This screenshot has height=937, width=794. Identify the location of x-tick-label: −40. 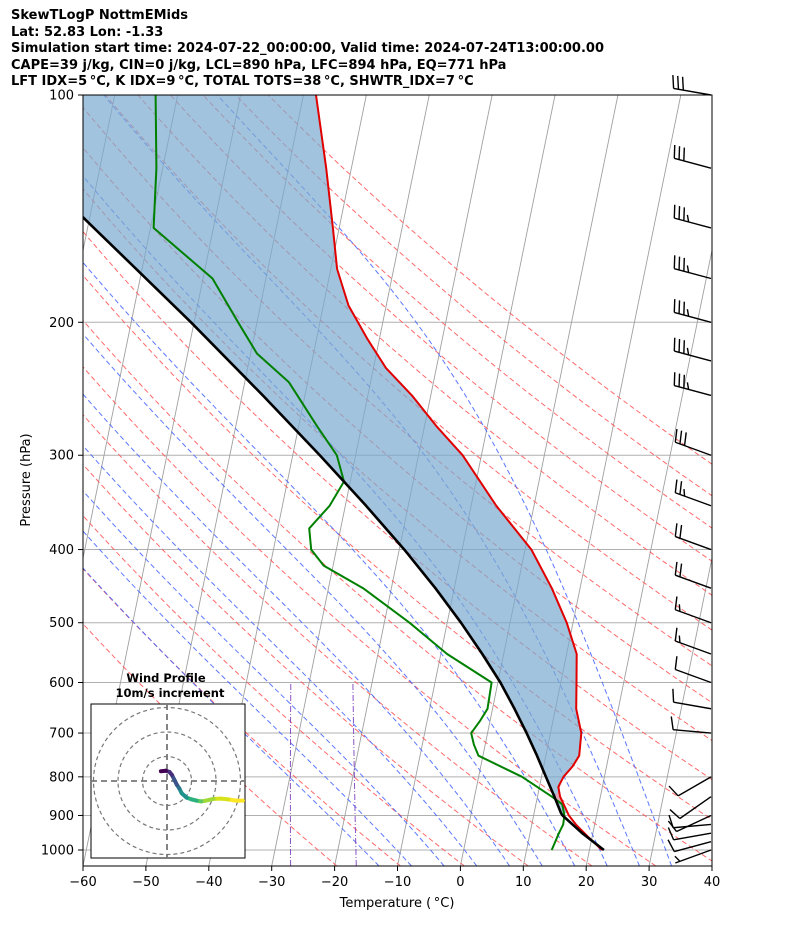
(208, 882).